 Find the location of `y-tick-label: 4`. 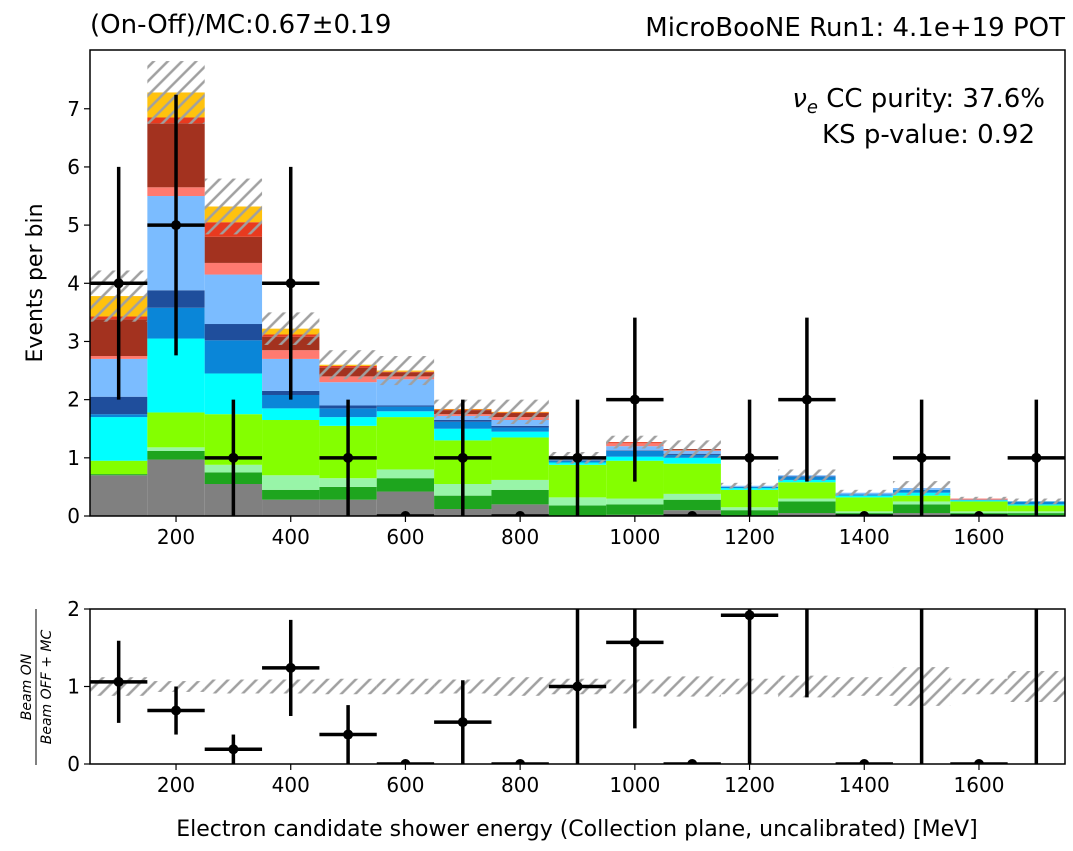

y-tick-label: 4 is located at coordinates (73, 283).